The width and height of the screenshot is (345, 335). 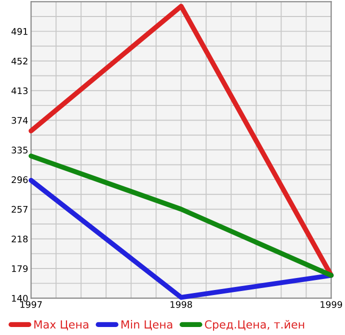 I want to click on y-tick-label: 257, so click(x=20, y=209).